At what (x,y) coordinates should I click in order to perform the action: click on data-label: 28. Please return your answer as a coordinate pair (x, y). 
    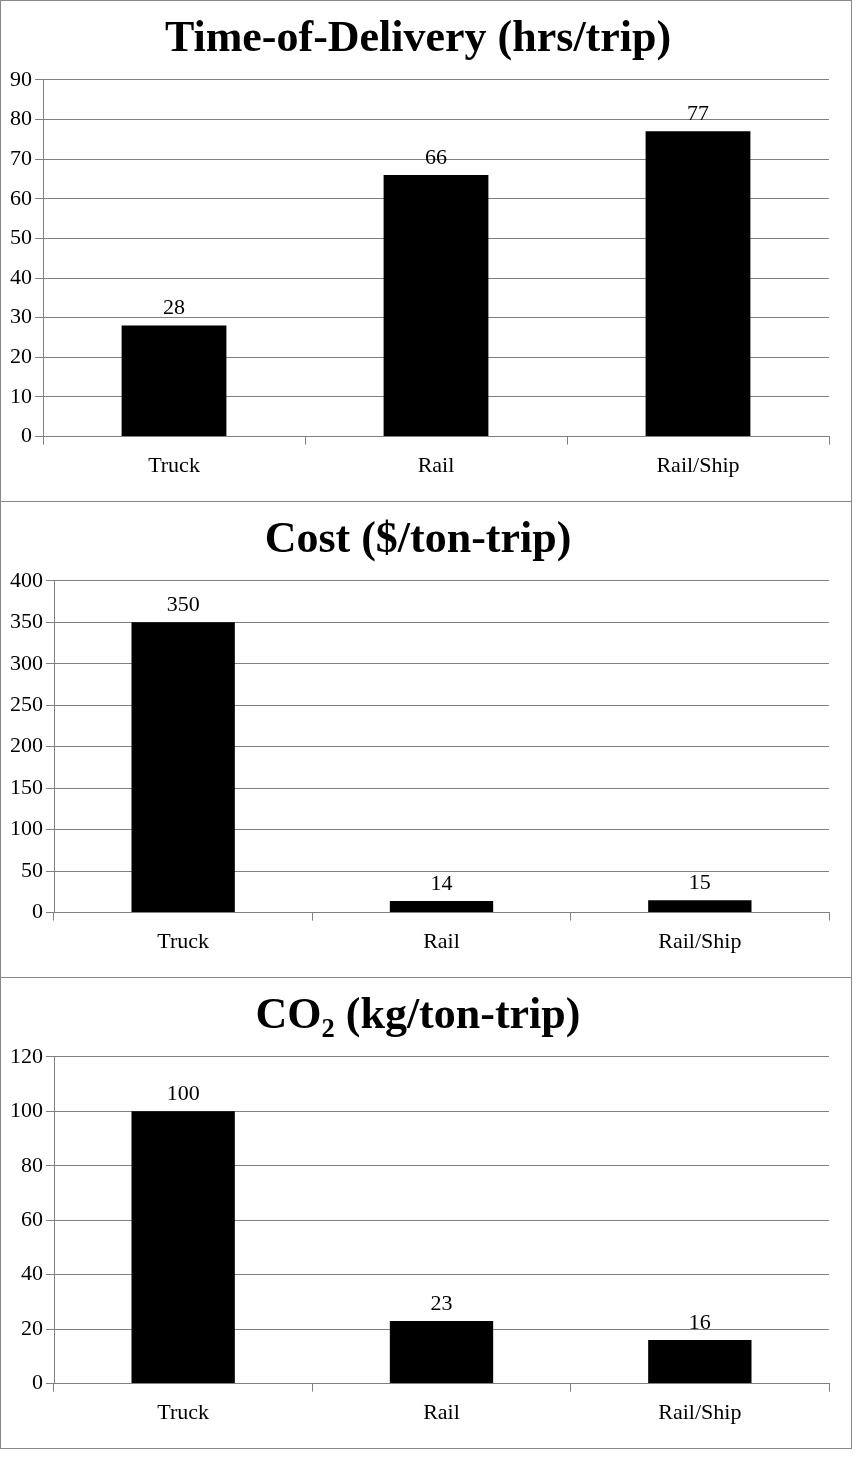
    Looking at the image, I should click on (174, 307).